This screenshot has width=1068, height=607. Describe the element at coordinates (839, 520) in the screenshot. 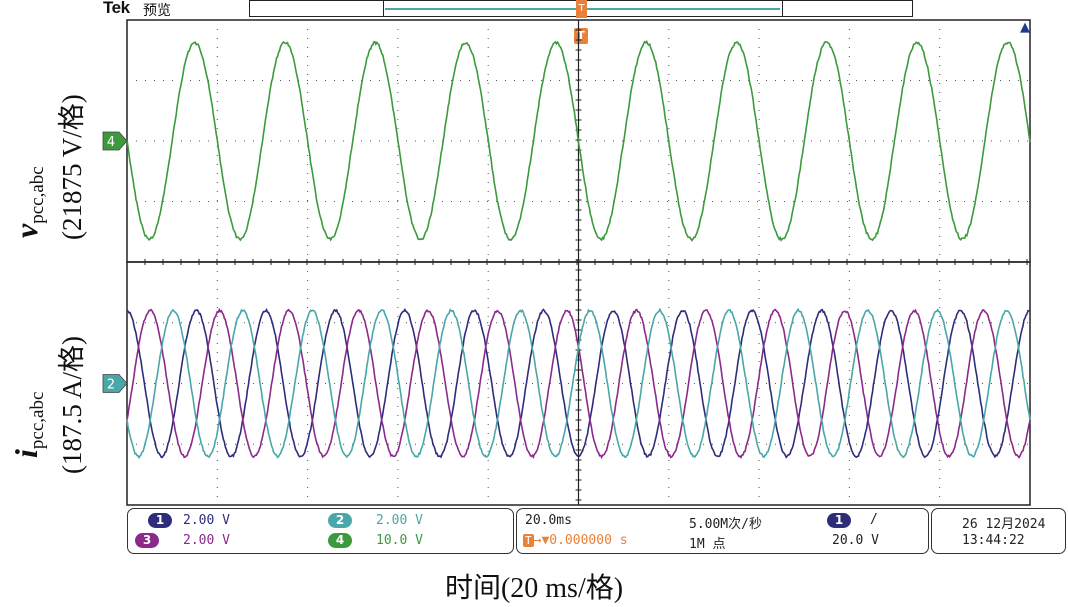

I see `trigger-source-badge: 1` at that location.